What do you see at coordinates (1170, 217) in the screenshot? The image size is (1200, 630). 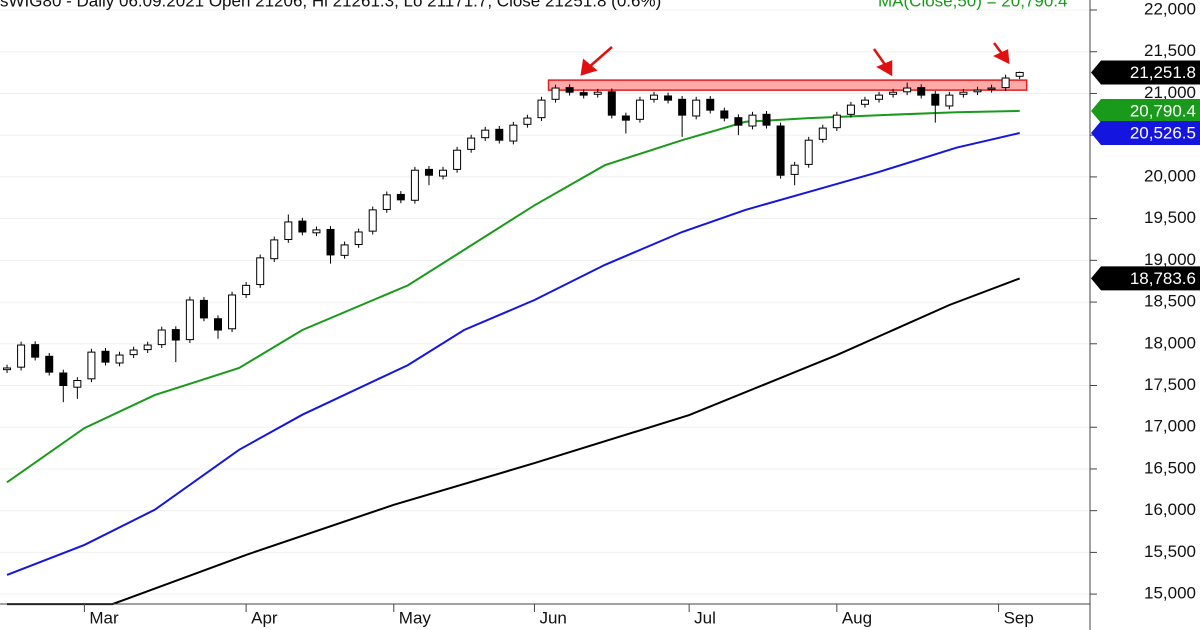 I see `y-tick-label: 19,500` at bounding box center [1170, 217].